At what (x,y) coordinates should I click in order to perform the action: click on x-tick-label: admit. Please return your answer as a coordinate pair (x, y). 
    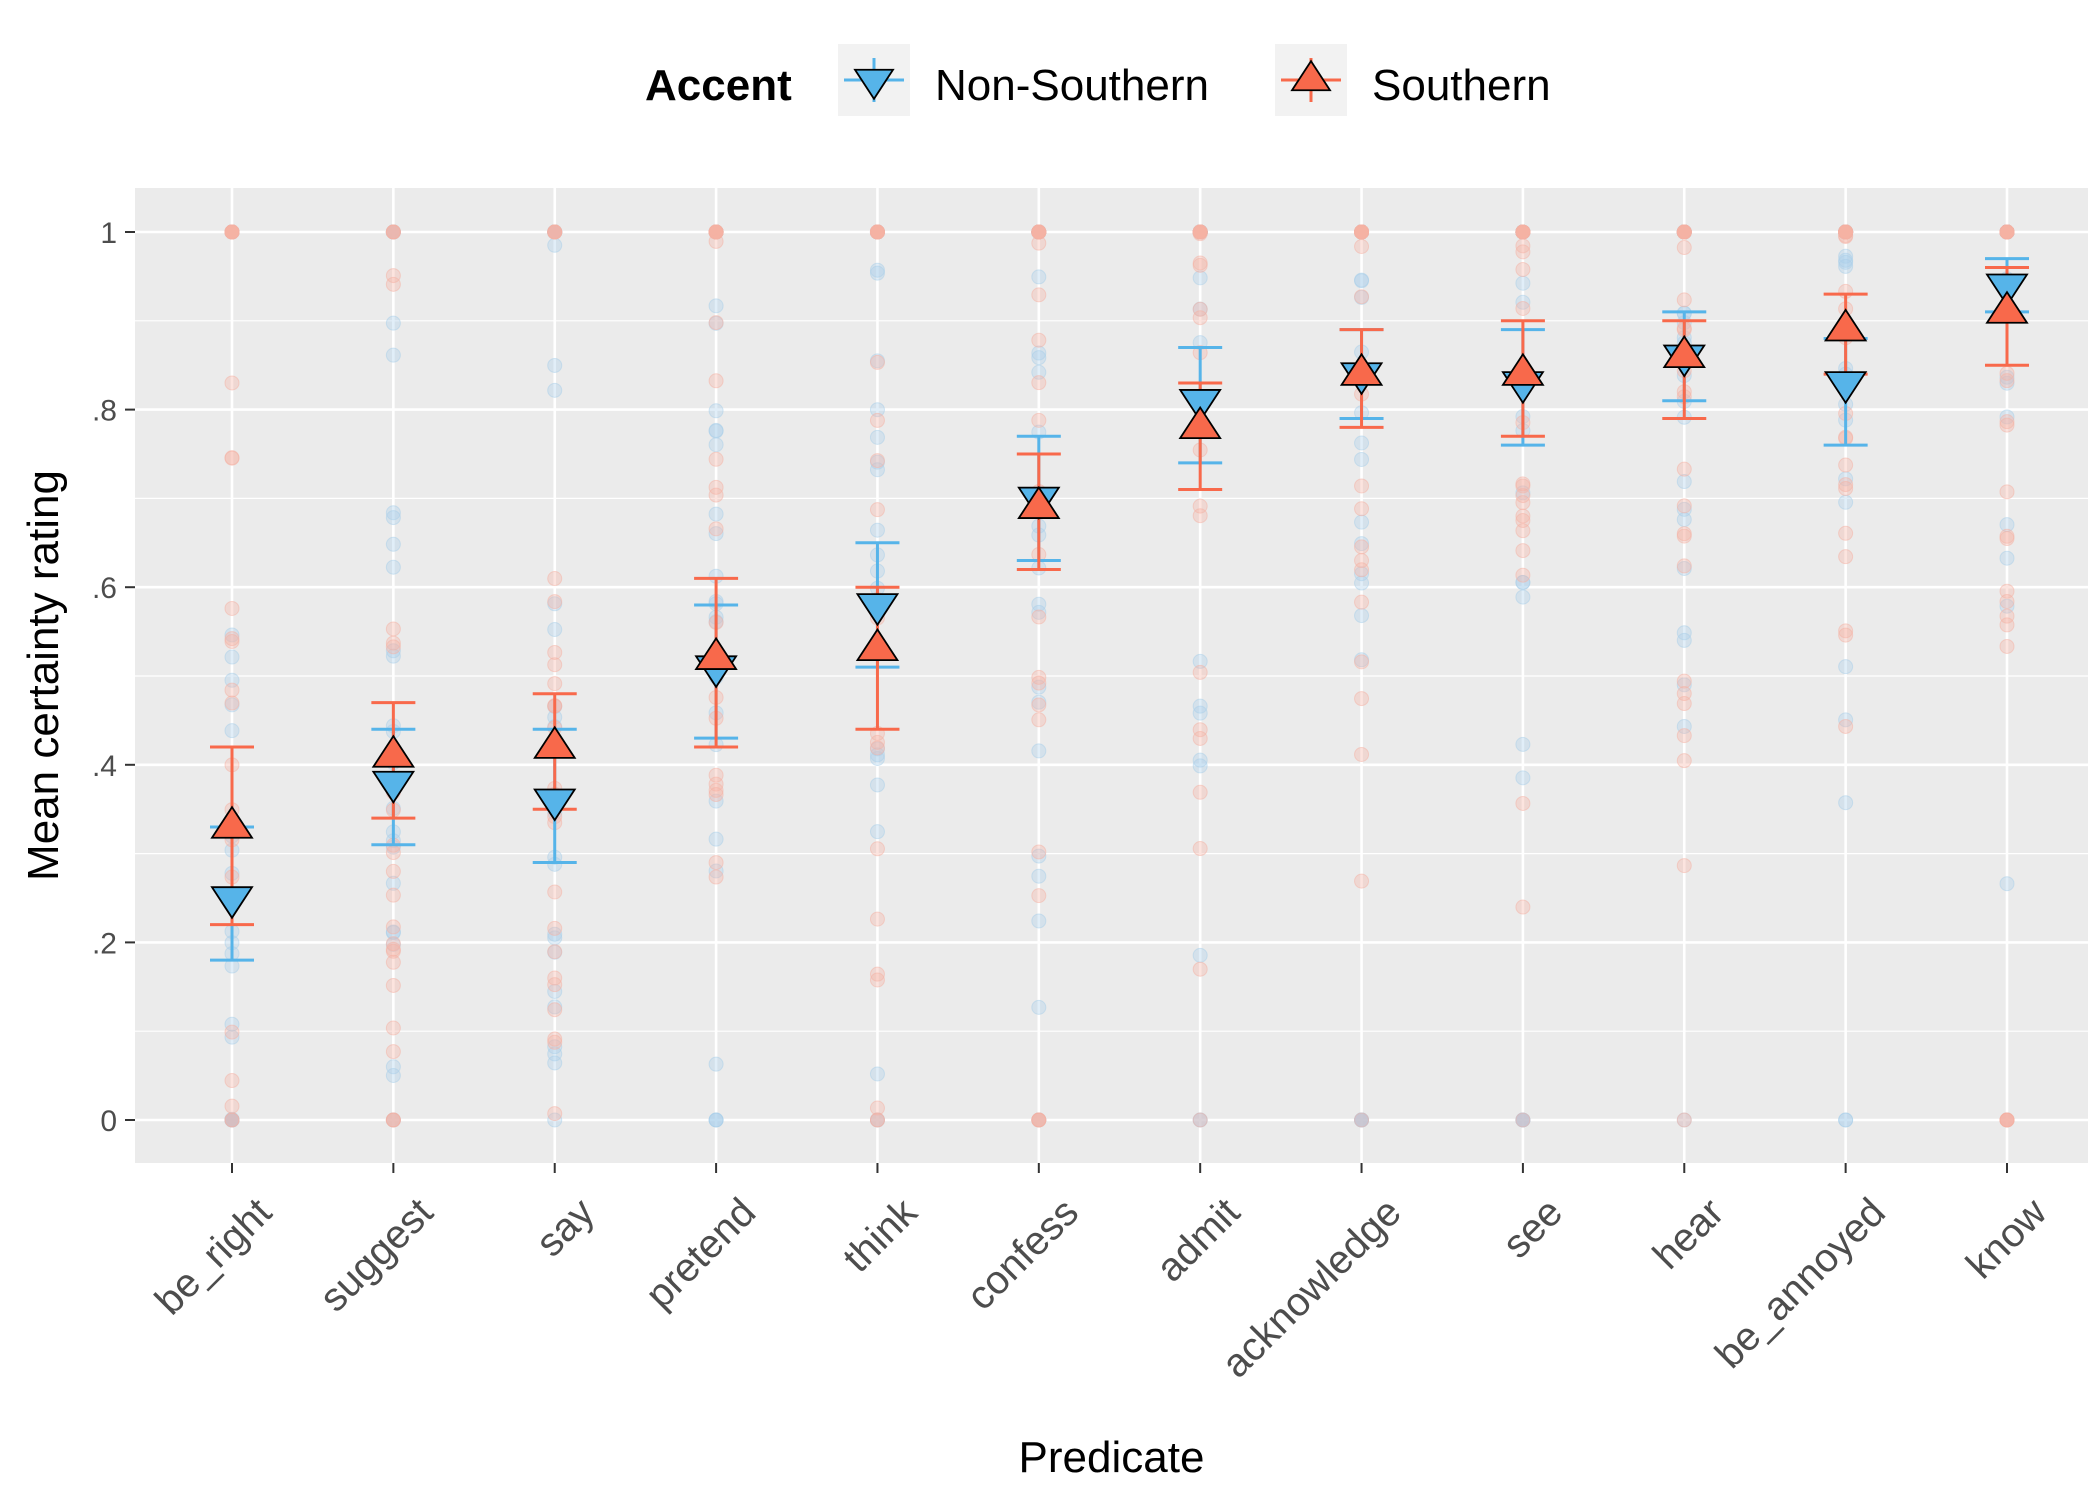
    Looking at the image, I should click on (1198, 1240).